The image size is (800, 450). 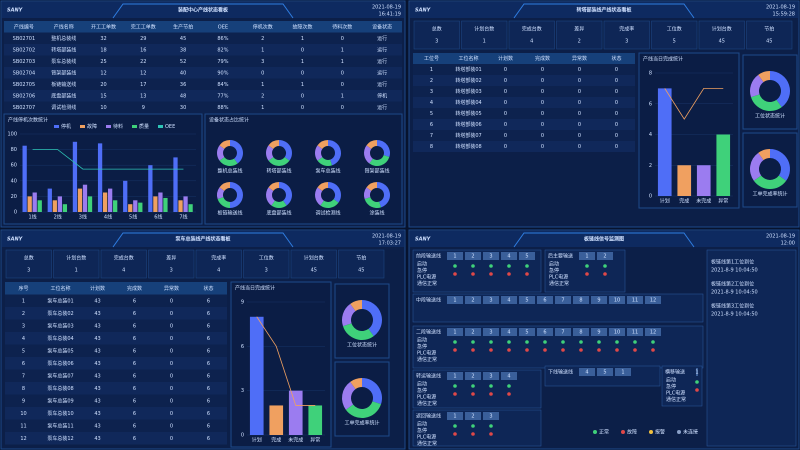 I want to click on slot-number: 3, so click(x=490, y=333).